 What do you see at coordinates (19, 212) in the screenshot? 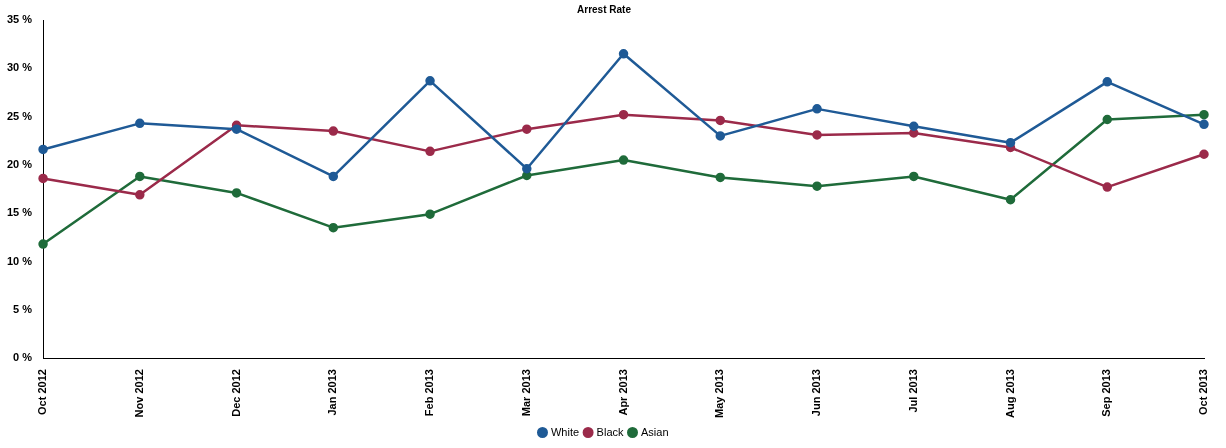
I see `y-tick-label: 15 %` at bounding box center [19, 212].